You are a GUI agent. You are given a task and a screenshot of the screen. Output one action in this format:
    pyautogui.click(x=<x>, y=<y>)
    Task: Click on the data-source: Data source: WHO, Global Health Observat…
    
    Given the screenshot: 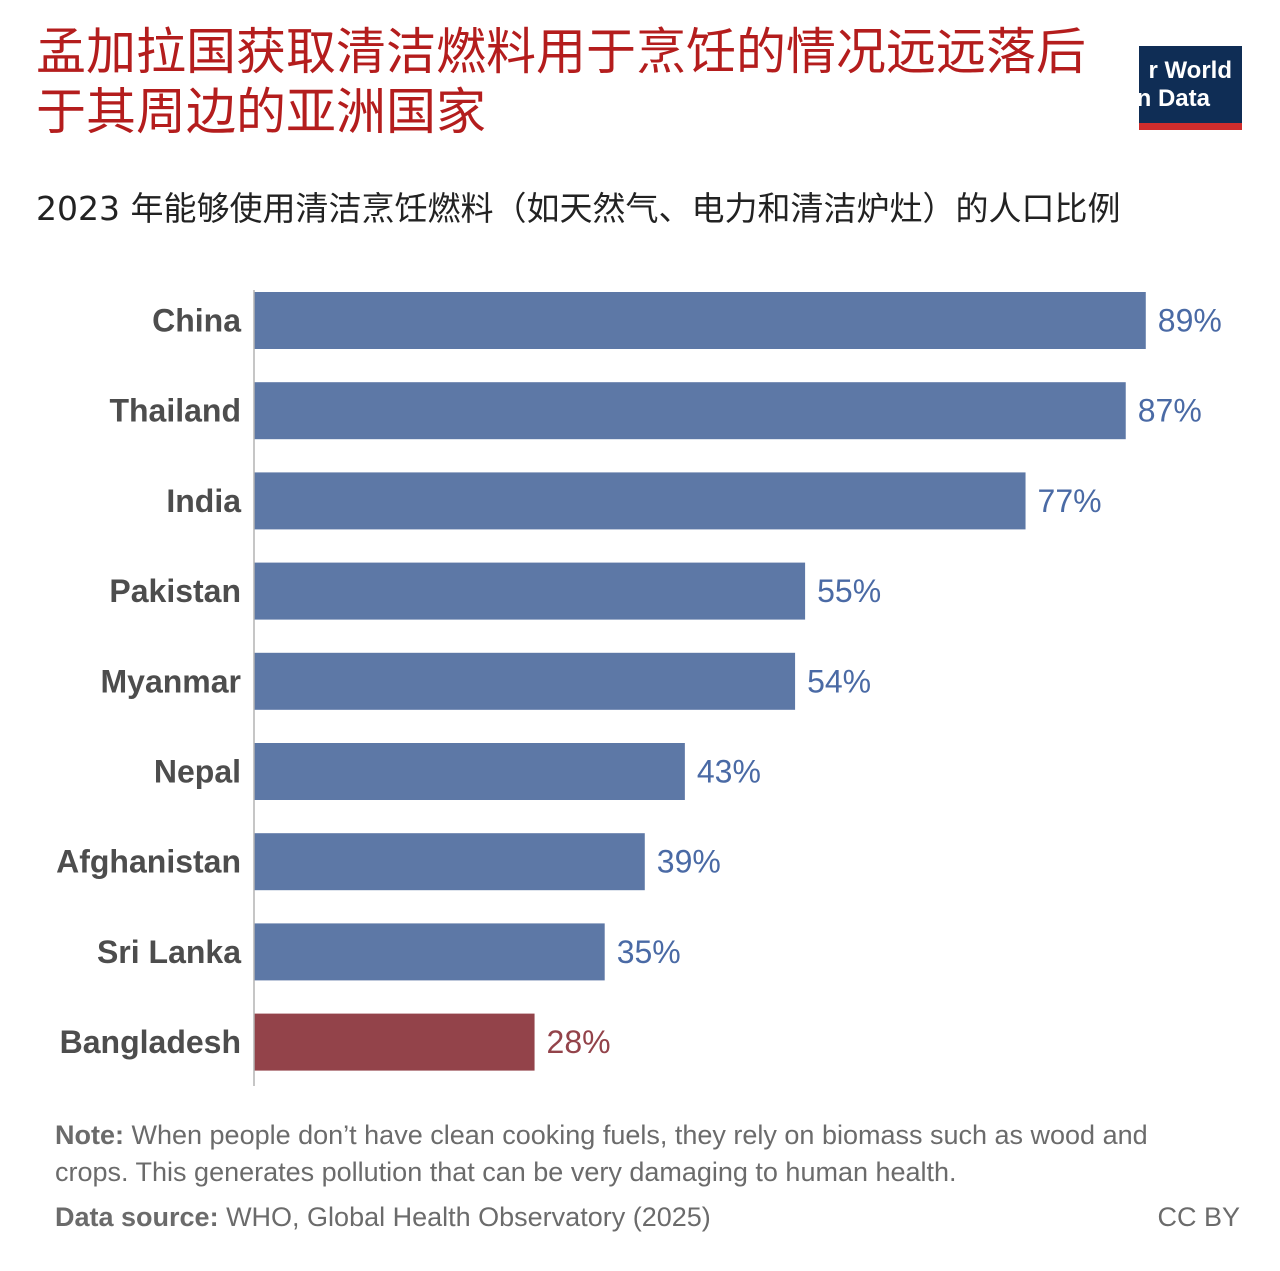 What is the action you would take?
    pyautogui.click(x=383, y=1217)
    